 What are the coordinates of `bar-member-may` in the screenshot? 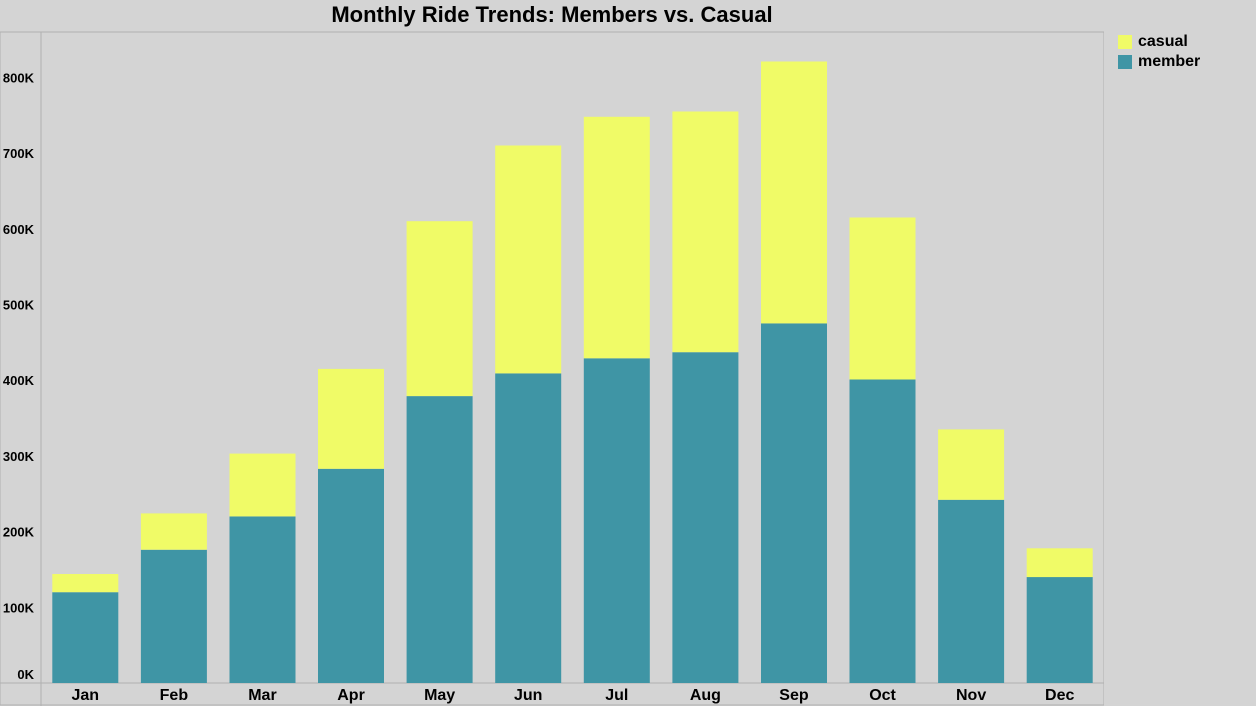 It's located at (439, 539).